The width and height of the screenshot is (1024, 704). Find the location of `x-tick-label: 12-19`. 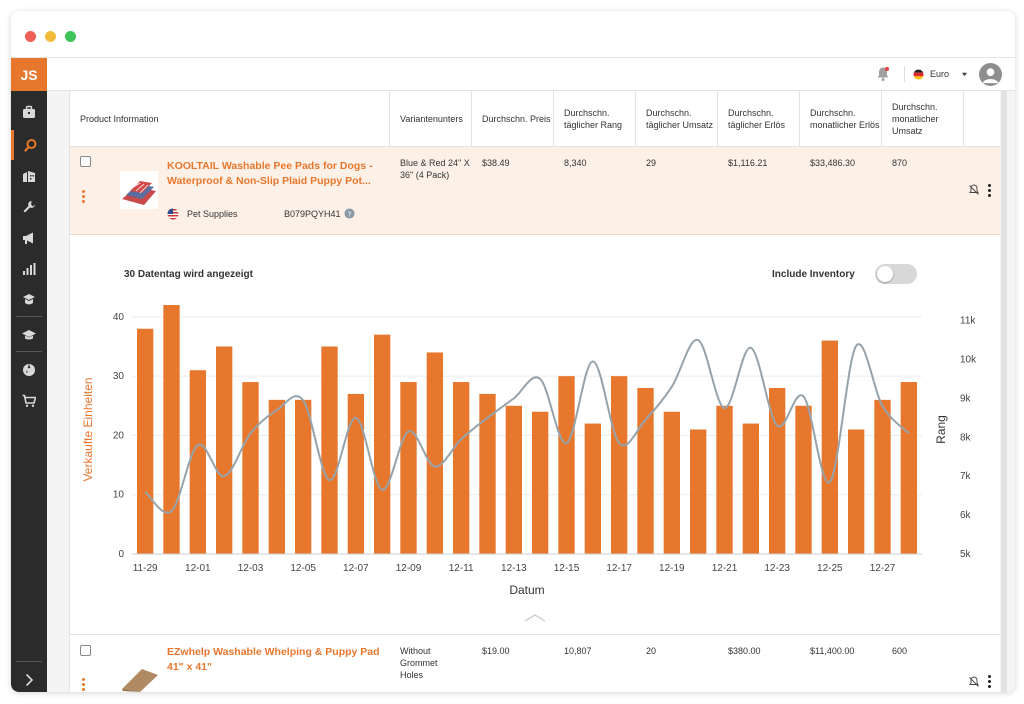

x-tick-label: 12-19 is located at coordinates (672, 568).